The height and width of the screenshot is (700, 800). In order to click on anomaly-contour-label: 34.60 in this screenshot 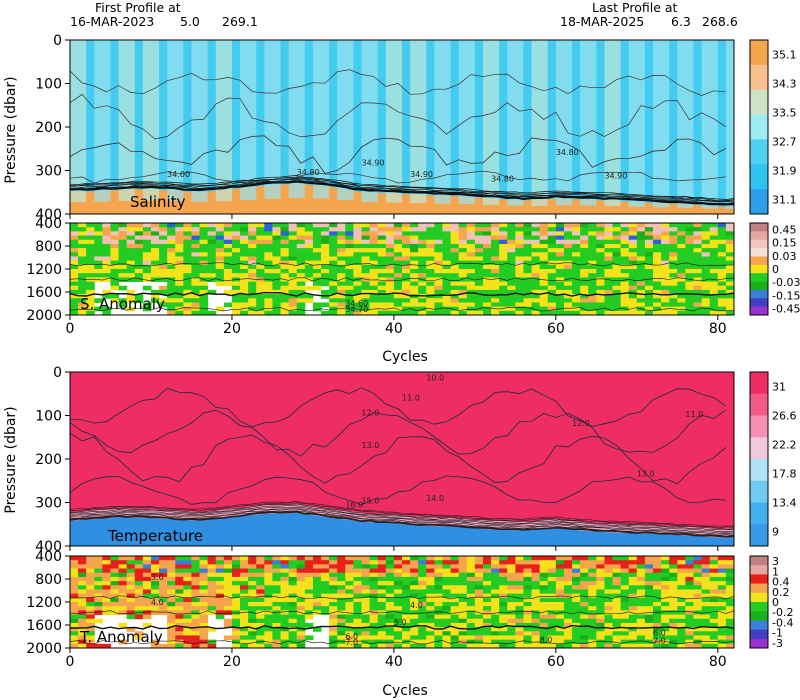, I will do `click(356, 303)`.